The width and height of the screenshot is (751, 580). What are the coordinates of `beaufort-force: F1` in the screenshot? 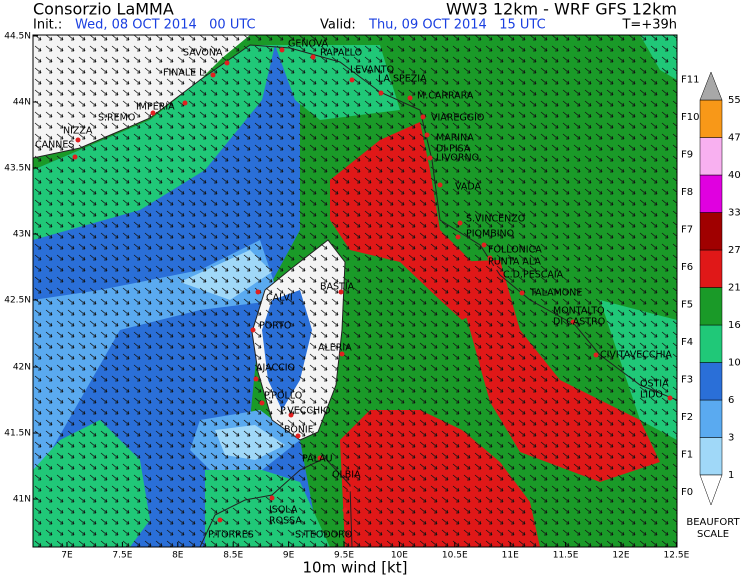 It's located at (687, 455).